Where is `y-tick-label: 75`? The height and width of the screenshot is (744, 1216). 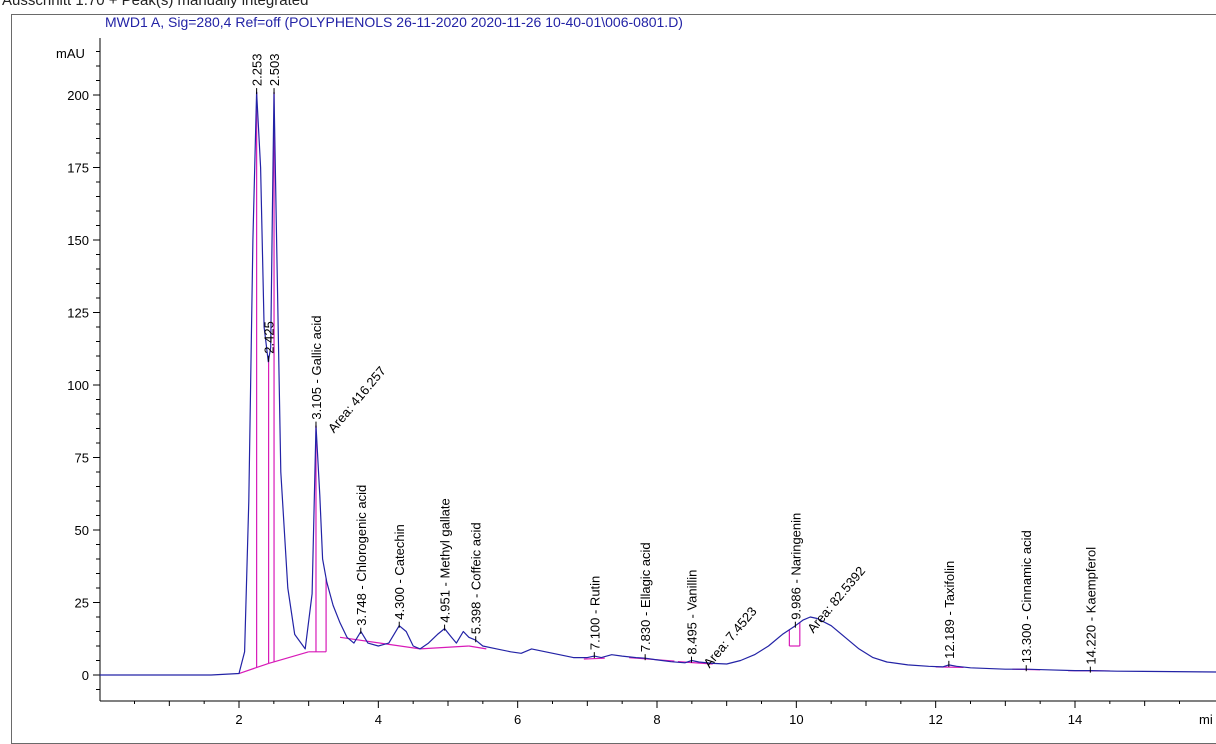 y-tick-label: 75 is located at coordinates (82, 458).